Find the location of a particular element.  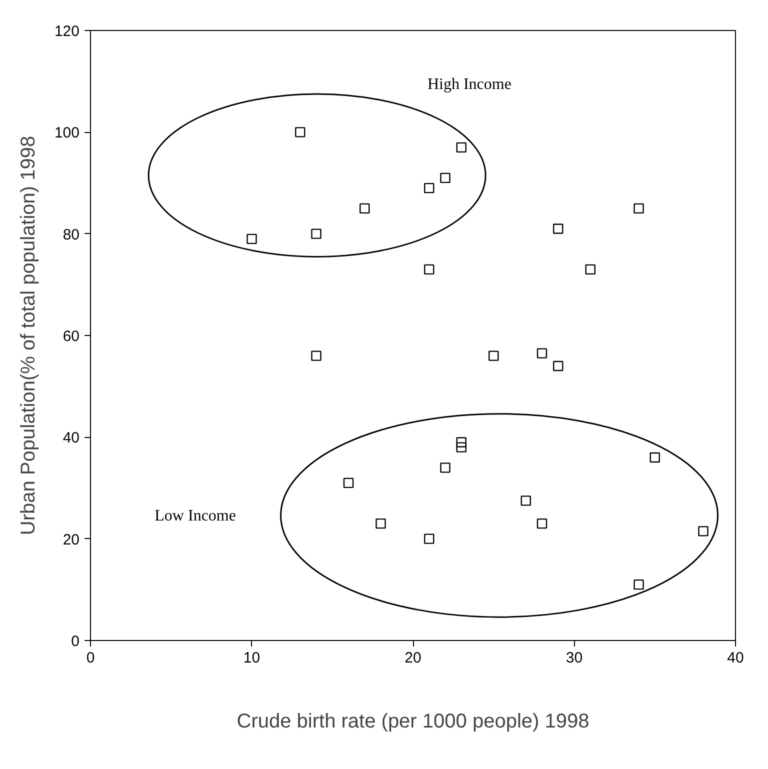

x-tick-label: 30 is located at coordinates (574, 658).